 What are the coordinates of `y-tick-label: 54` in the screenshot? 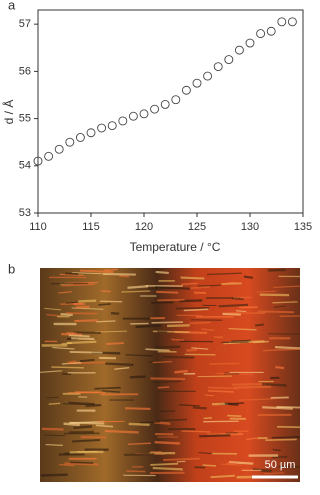 It's located at (25, 166).